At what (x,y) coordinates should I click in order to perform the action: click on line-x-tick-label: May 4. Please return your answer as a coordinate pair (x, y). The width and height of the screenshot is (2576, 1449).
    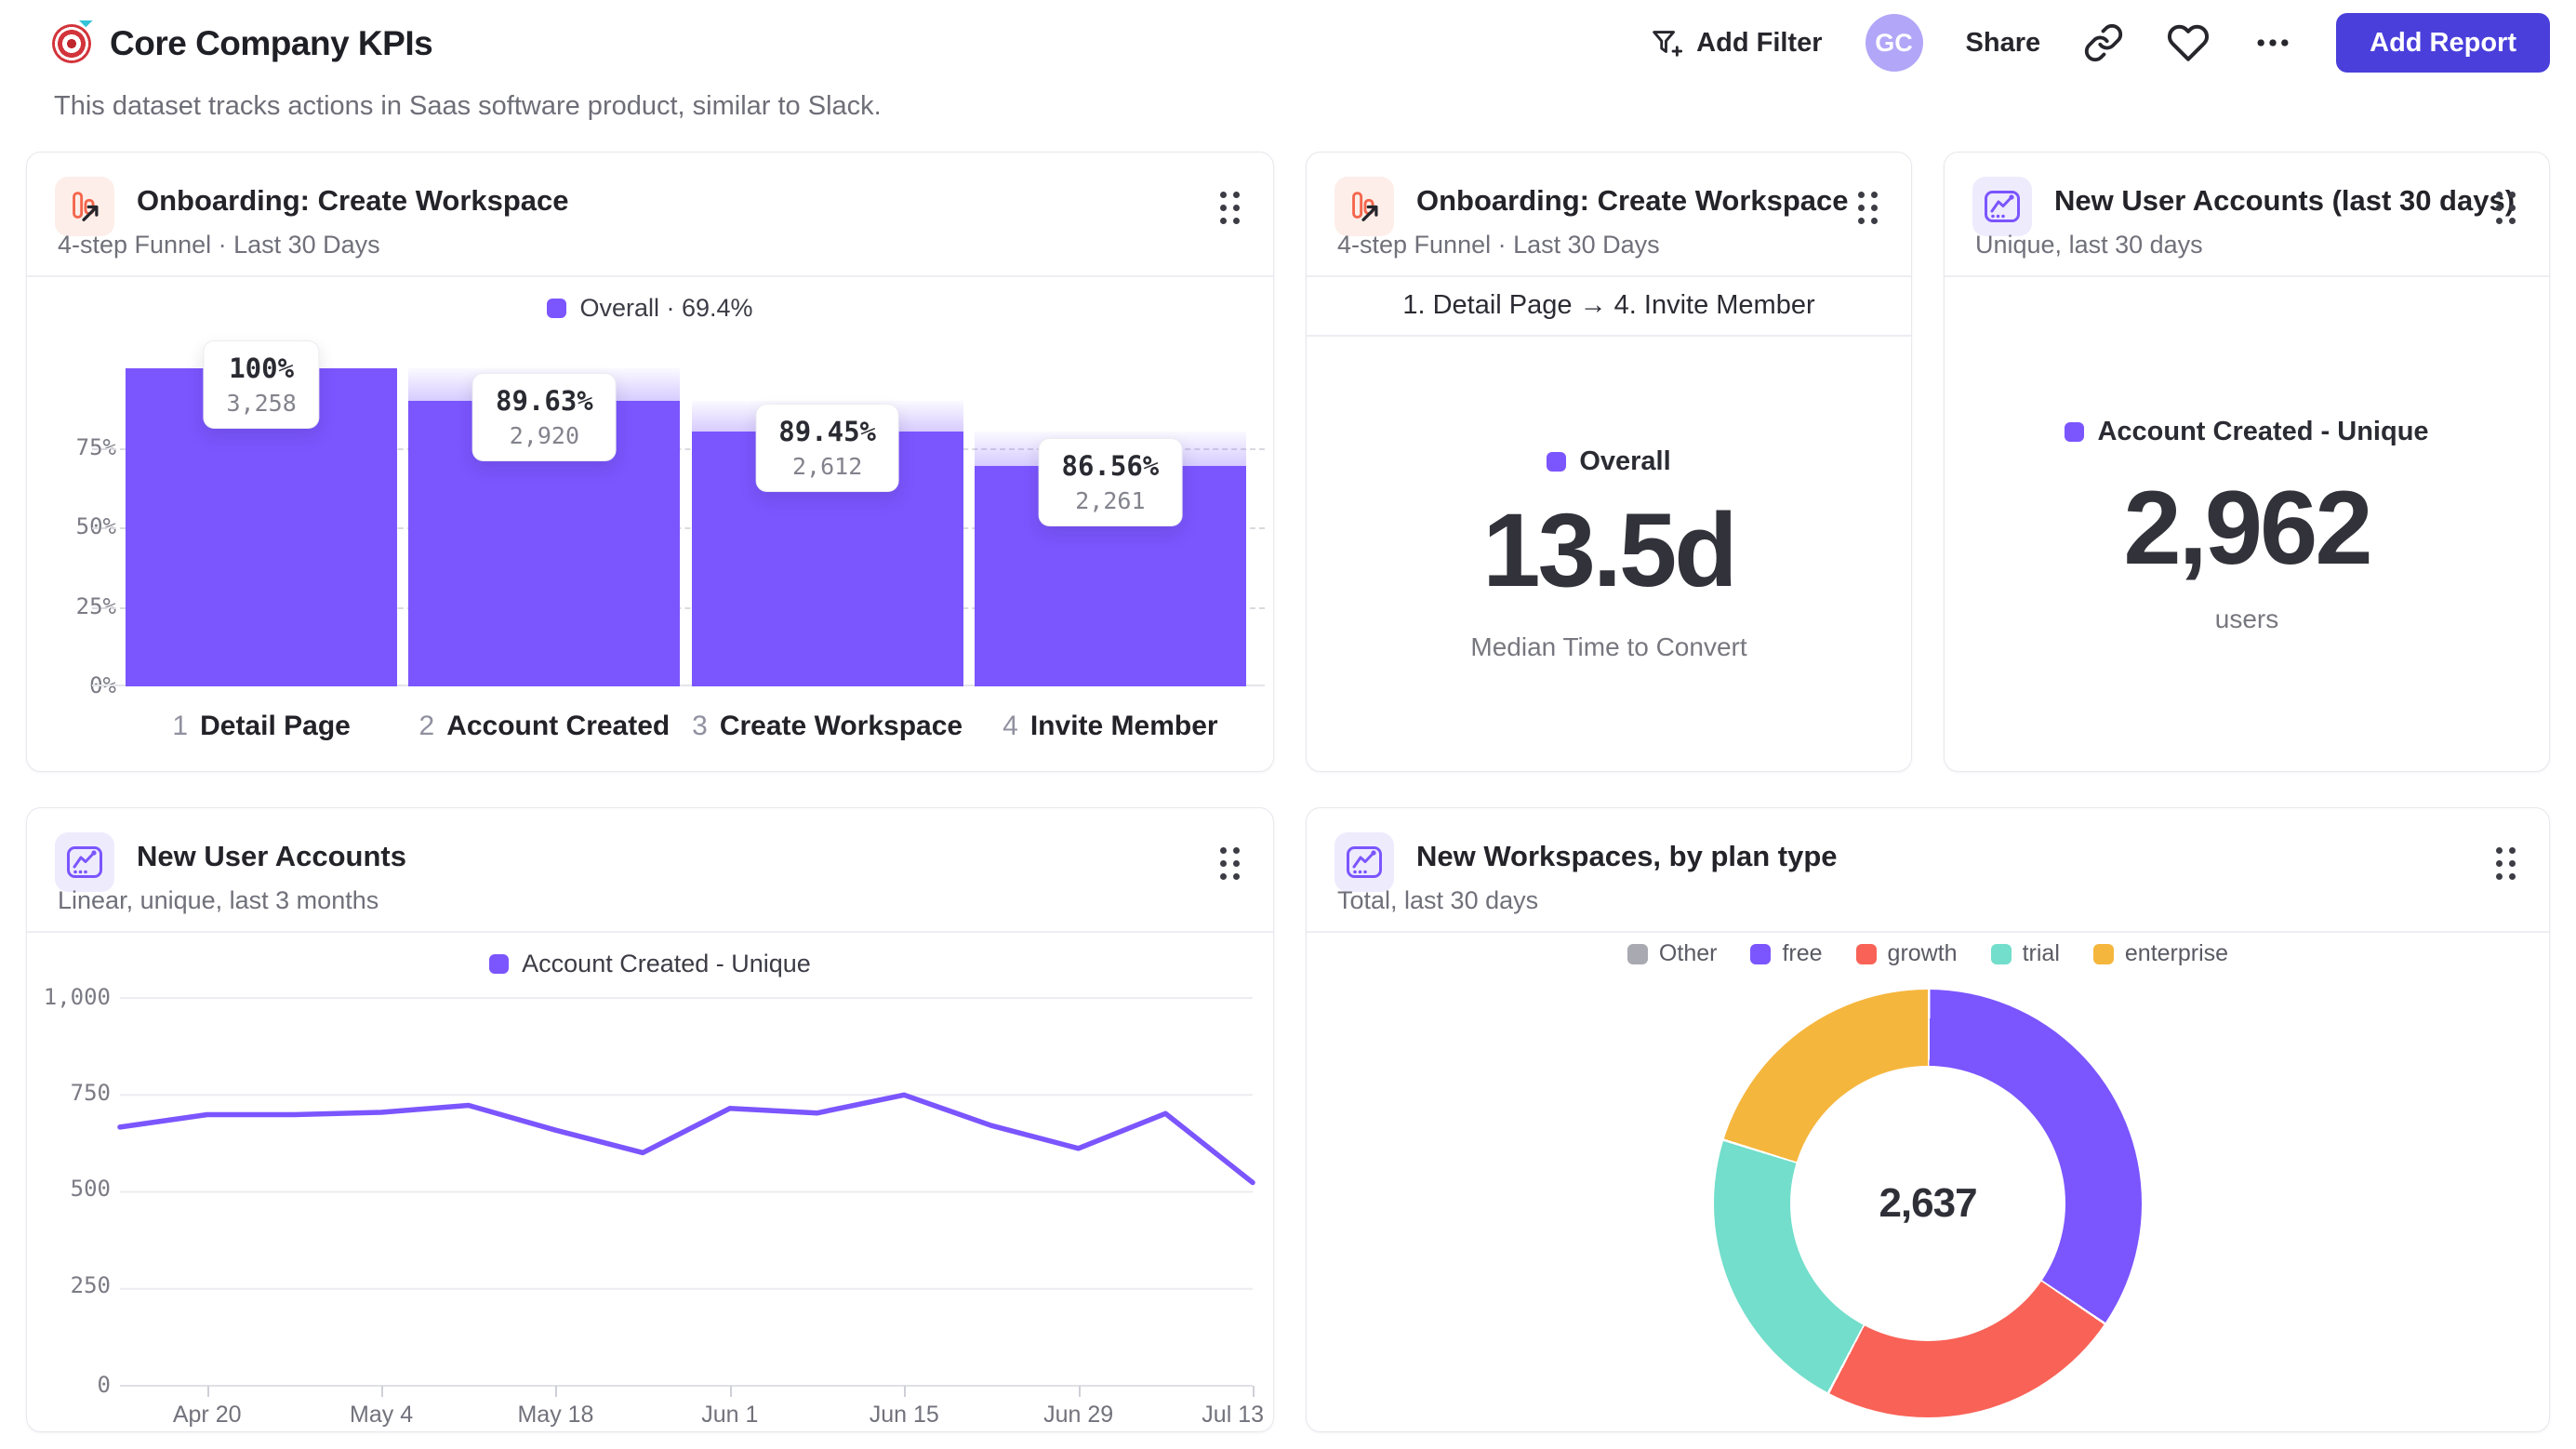
    Looking at the image, I should click on (382, 1415).